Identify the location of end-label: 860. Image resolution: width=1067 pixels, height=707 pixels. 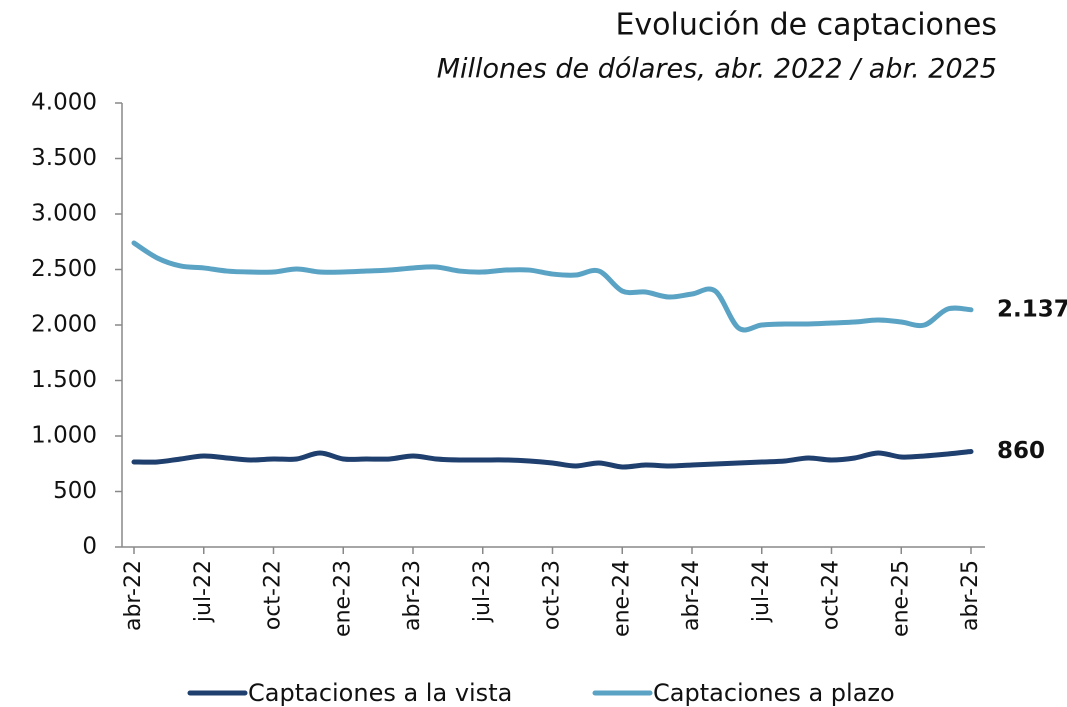
(1021, 451).